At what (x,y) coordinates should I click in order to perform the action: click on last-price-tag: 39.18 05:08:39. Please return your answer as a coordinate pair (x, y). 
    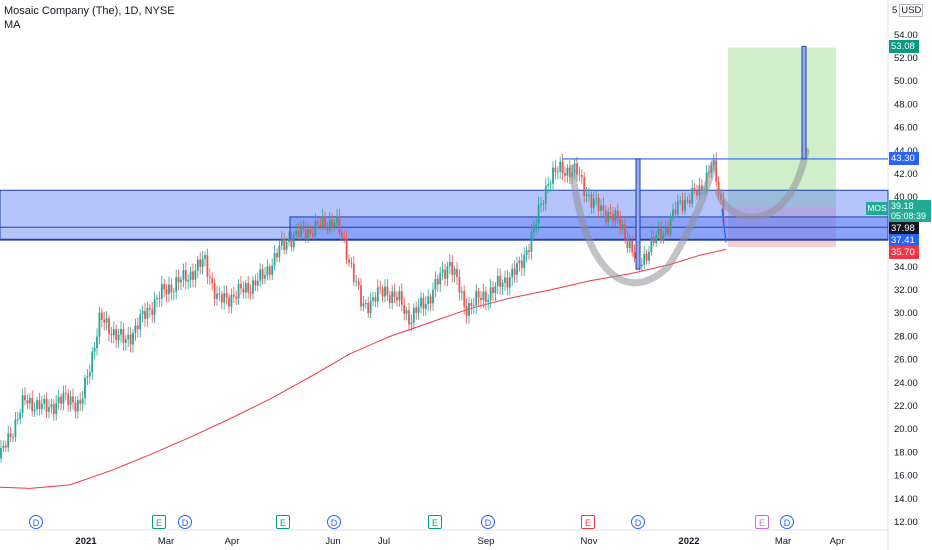
    Looking at the image, I should click on (910, 211).